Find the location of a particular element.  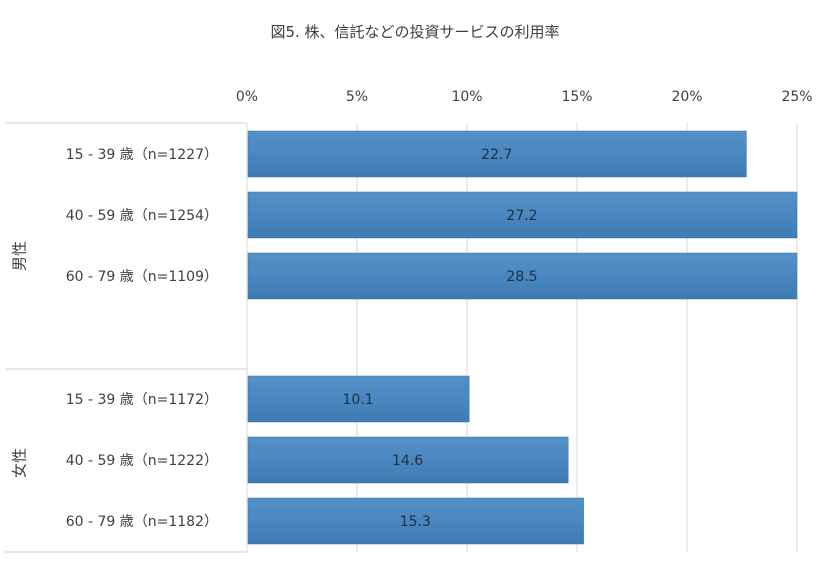

data-label: 22.7 is located at coordinates (496, 155).